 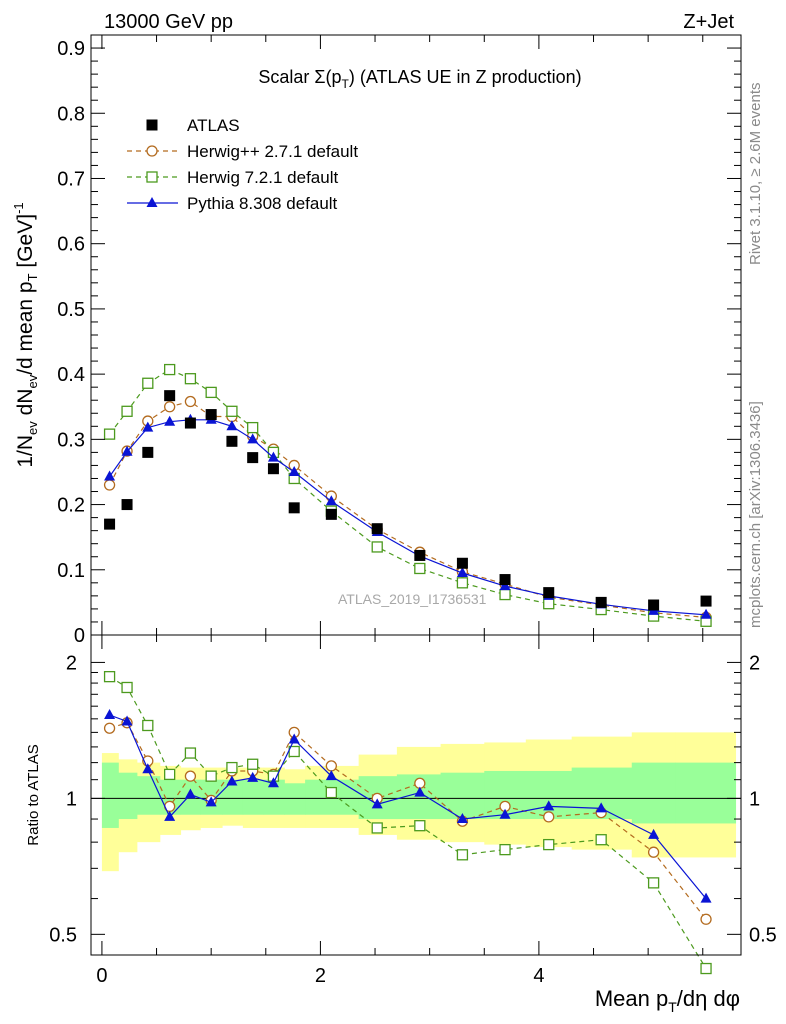 What do you see at coordinates (71, 506) in the screenshot?
I see `main-ytick-label: 0.2` at bounding box center [71, 506].